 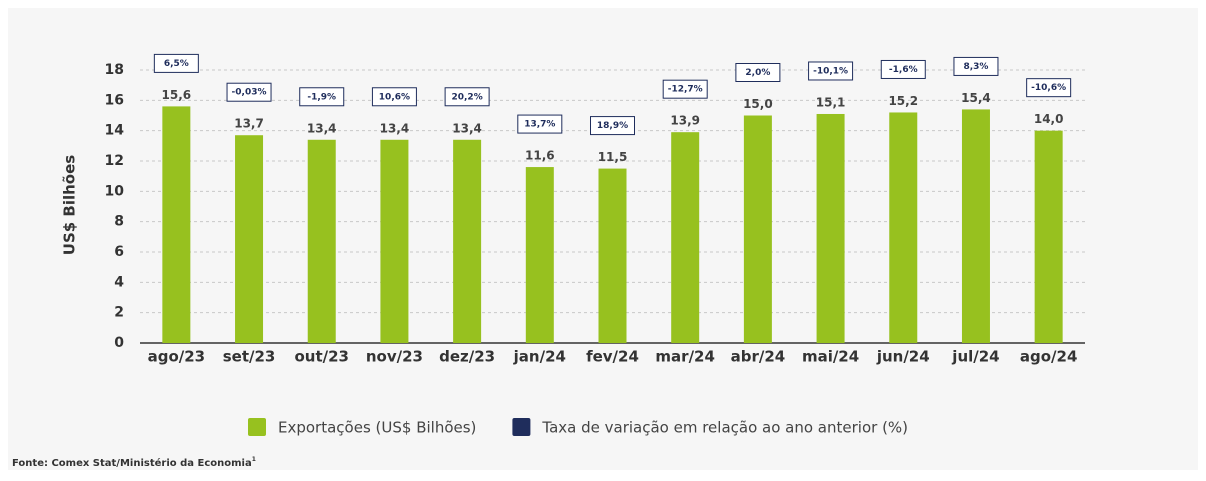 What do you see at coordinates (685, 121) in the screenshot?
I see `value-label: 13,9` at bounding box center [685, 121].